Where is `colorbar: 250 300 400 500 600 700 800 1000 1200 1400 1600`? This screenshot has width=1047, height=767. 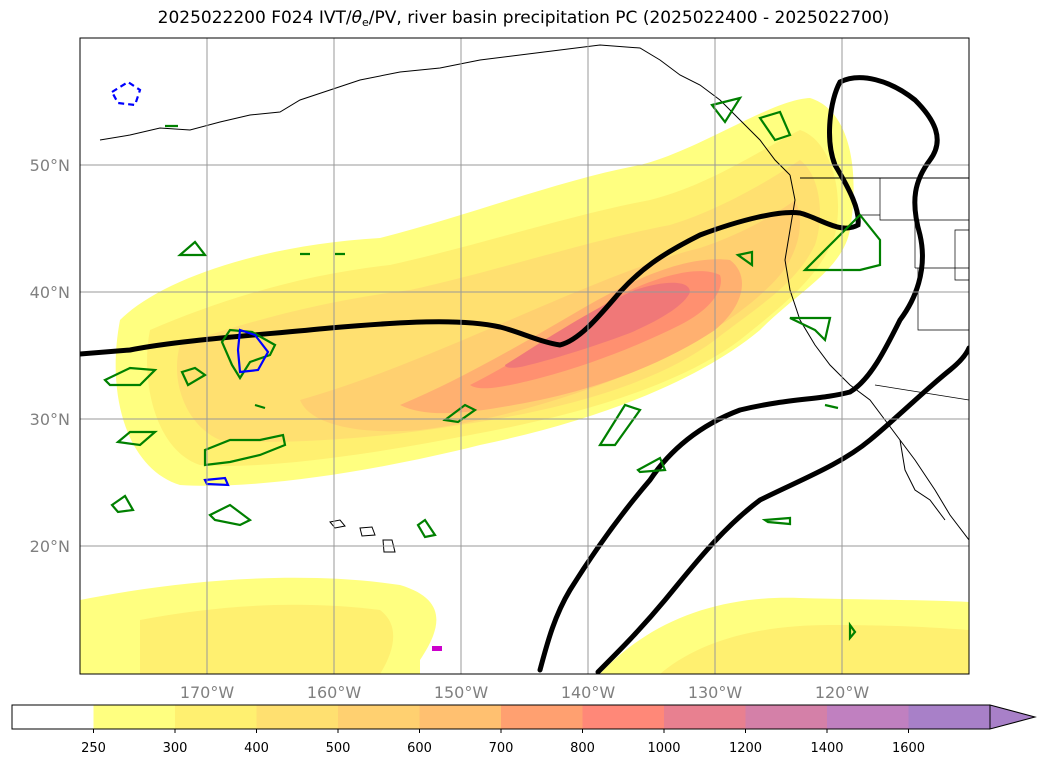
colorbar: 250 300 400 500 600 700 800 1000 1200 1400 1600 is located at coordinates (524, 730).